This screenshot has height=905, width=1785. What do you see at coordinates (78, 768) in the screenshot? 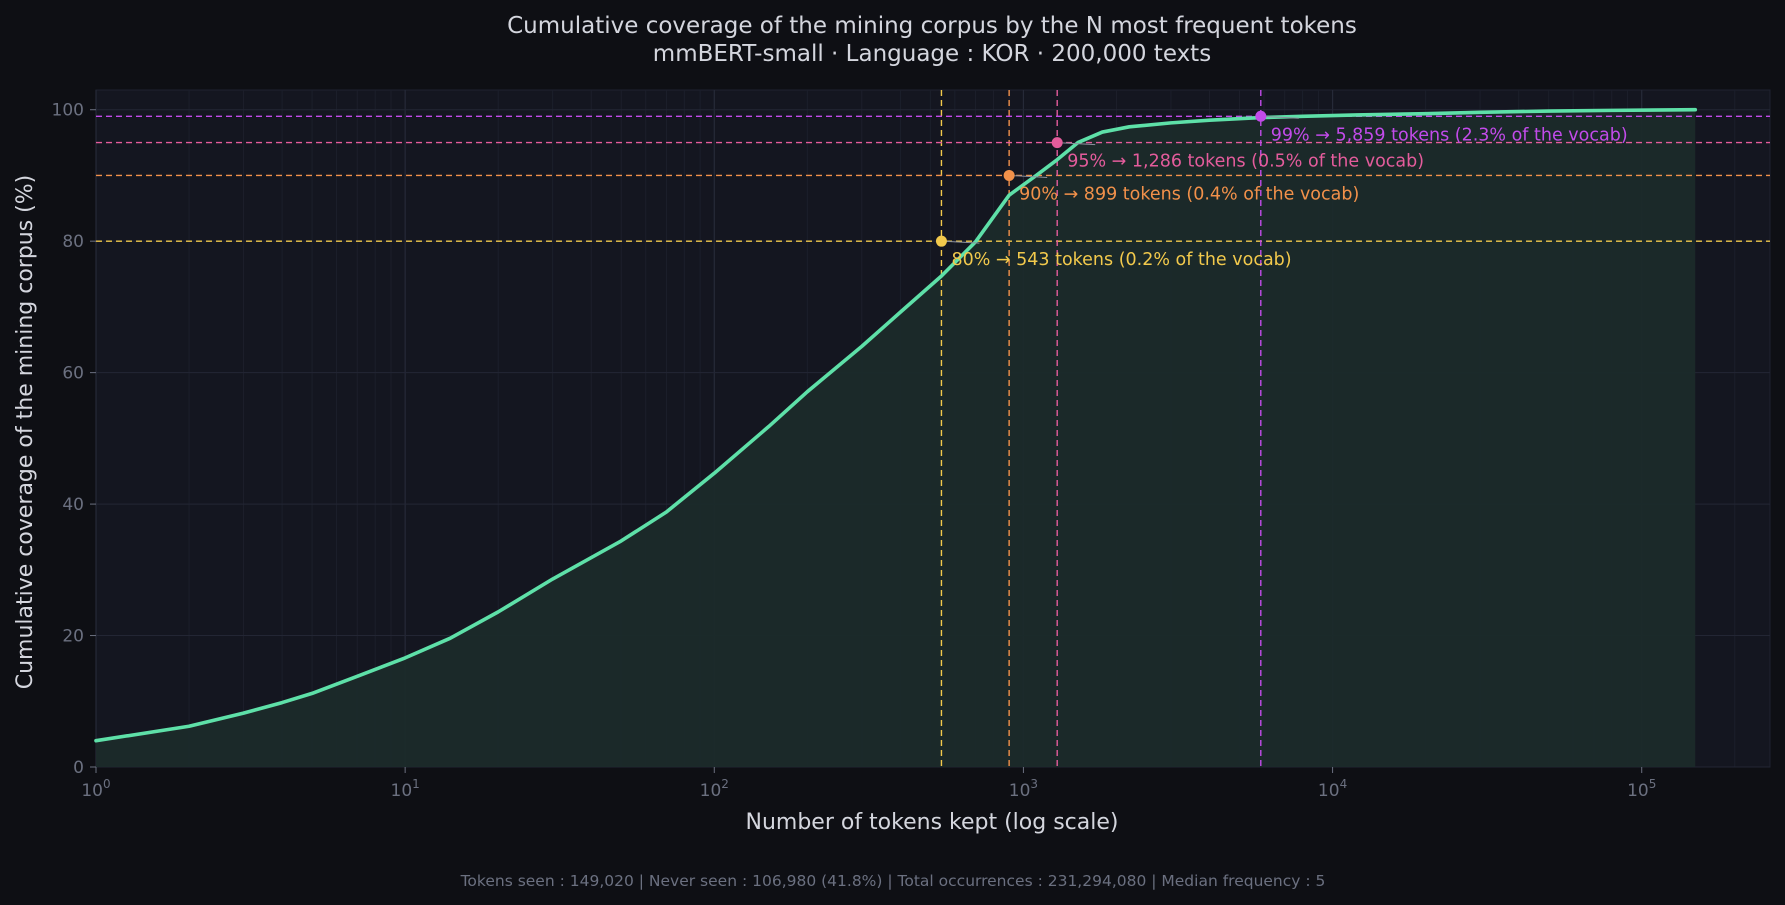
I see `y-tick-label: 0` at bounding box center [78, 768].